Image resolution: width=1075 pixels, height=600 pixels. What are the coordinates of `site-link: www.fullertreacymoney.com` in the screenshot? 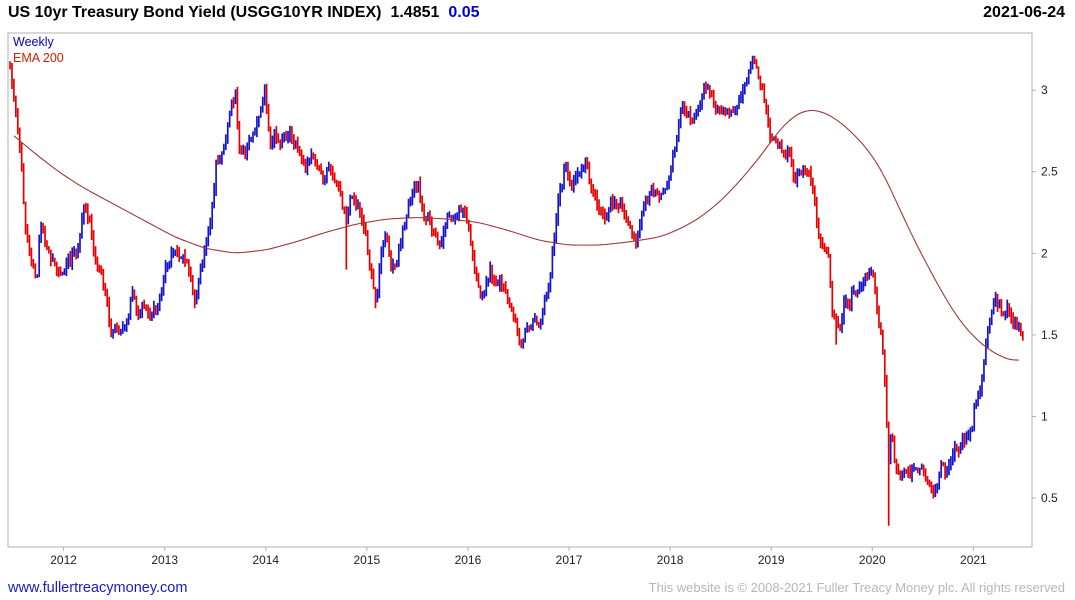 It's located at (98, 588).